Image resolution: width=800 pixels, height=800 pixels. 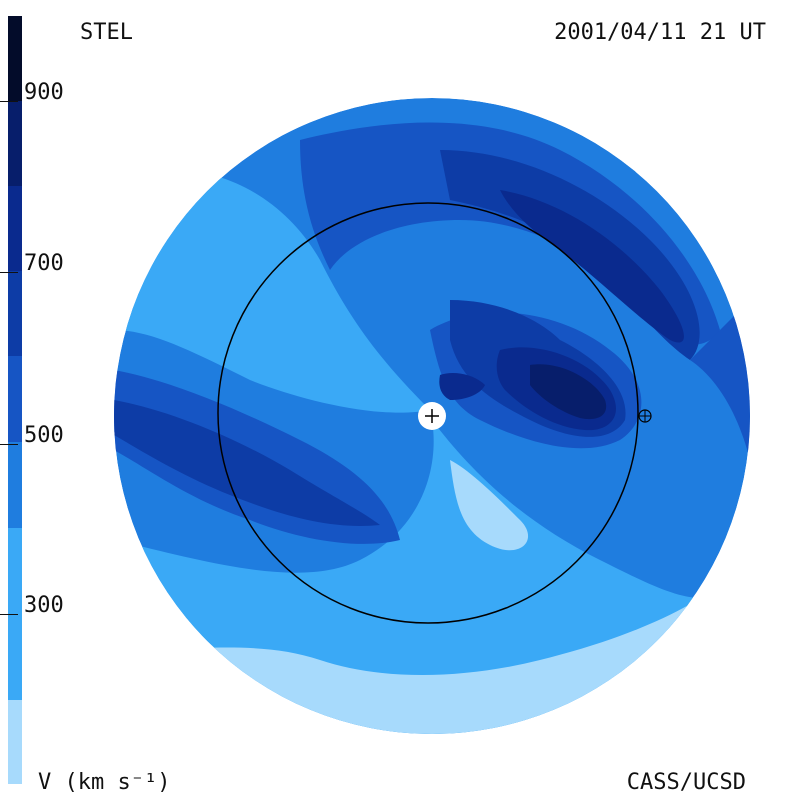 I want to click on scale-tick: 900, so click(x=32, y=93).